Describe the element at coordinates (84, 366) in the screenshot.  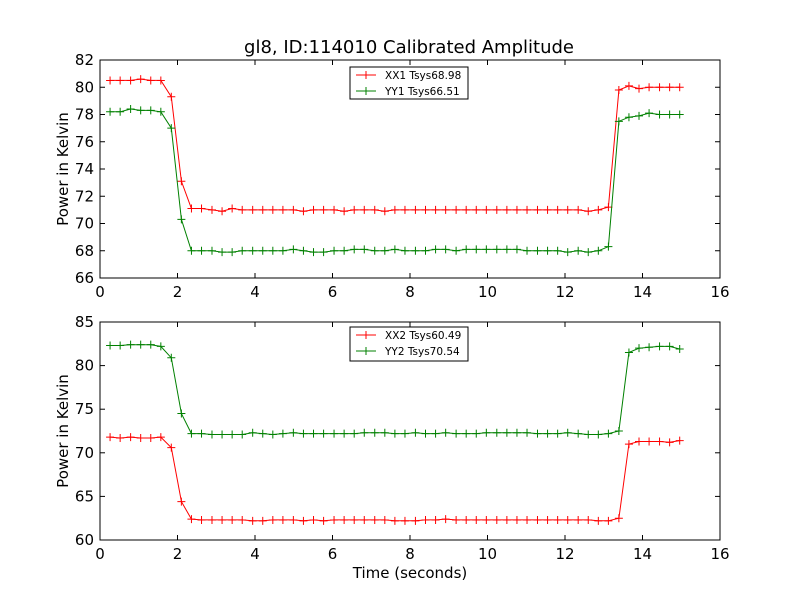
I see `y-tick-label: 80` at that location.